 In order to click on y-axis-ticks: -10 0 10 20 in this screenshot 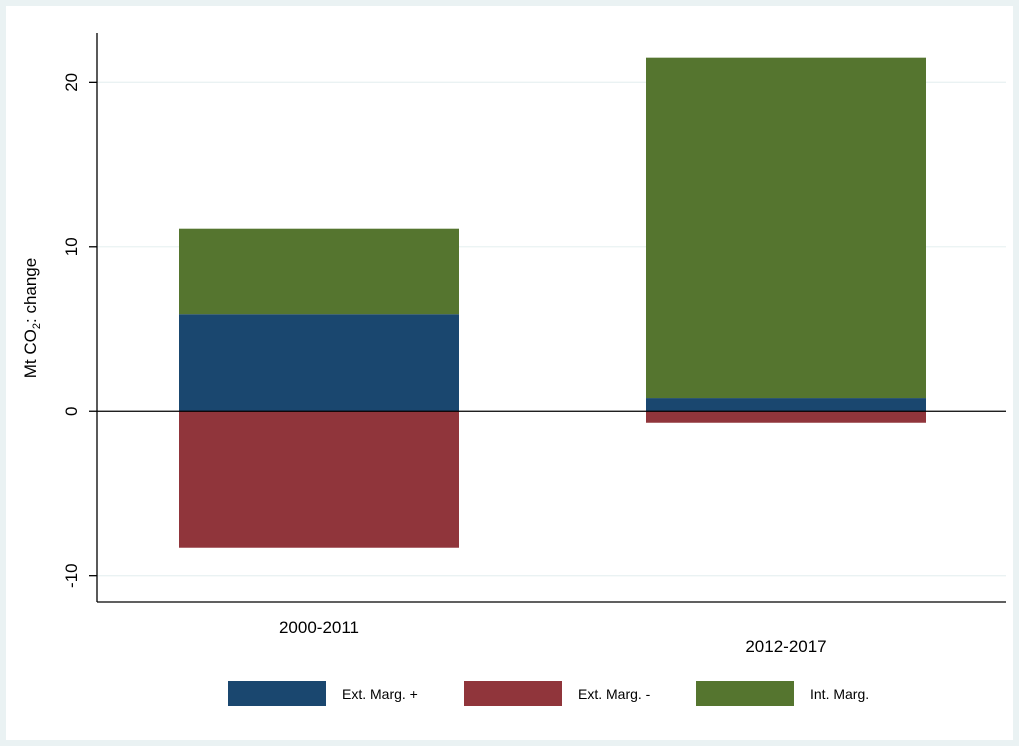, I will do `click(79, 330)`.